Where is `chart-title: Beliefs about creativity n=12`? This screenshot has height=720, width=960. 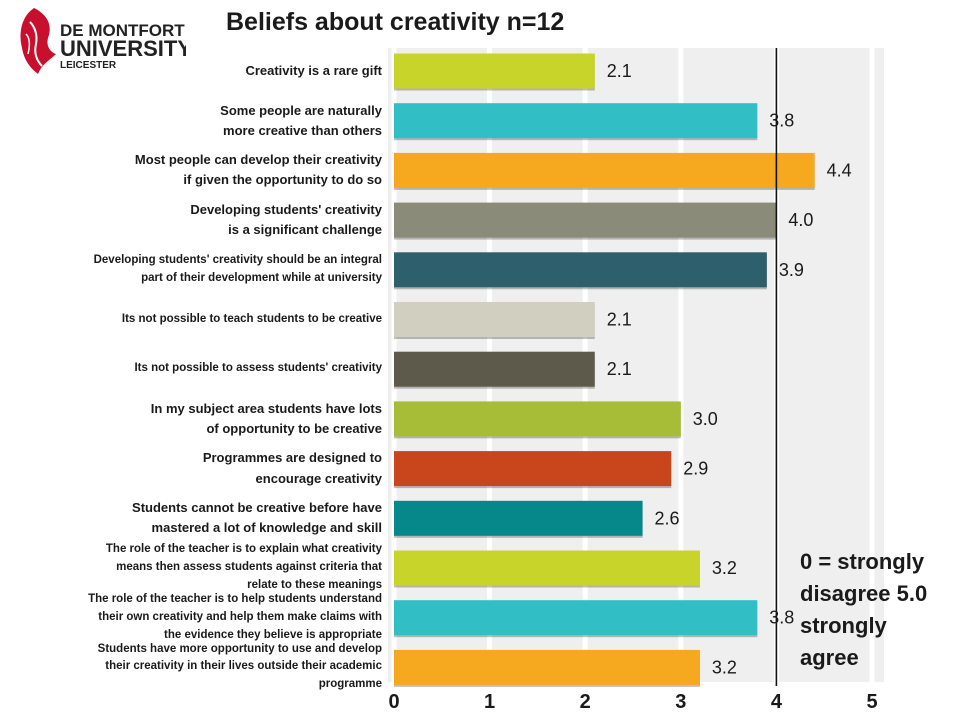
chart-title: Beliefs about creativity n=12 is located at coordinates (395, 22).